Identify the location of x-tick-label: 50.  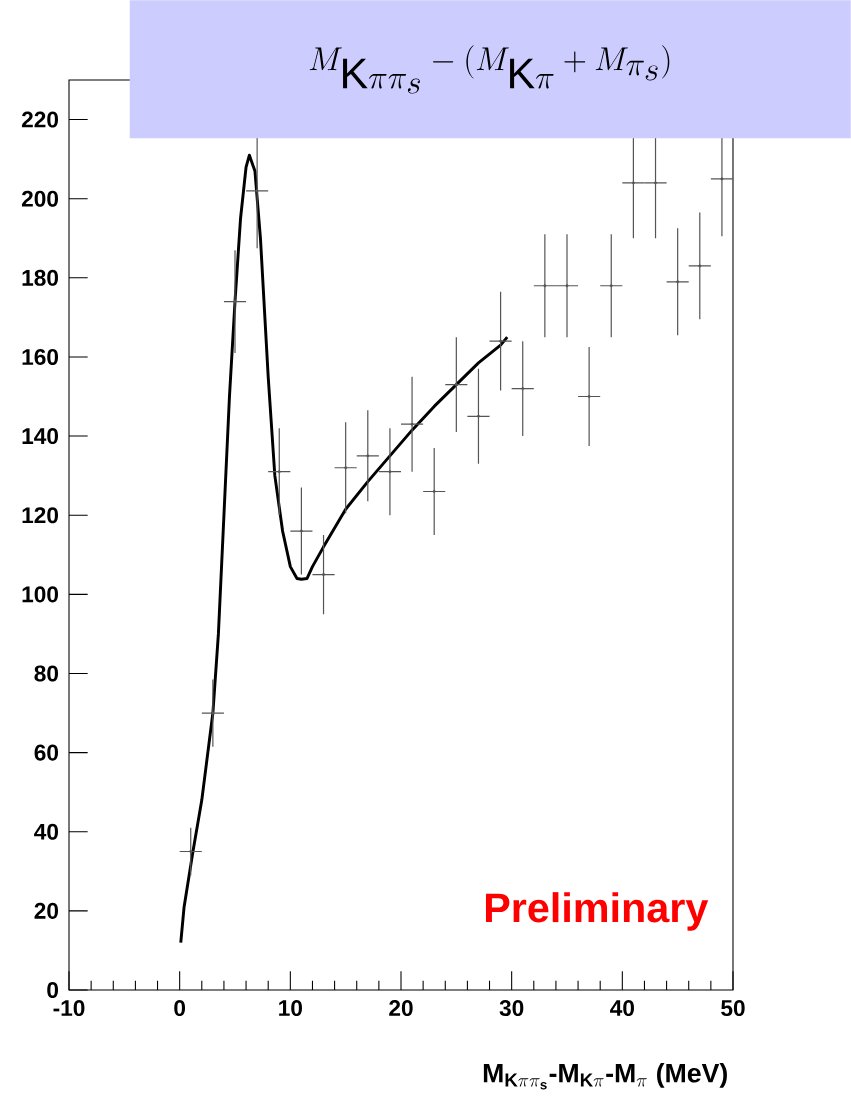
(733, 1008).